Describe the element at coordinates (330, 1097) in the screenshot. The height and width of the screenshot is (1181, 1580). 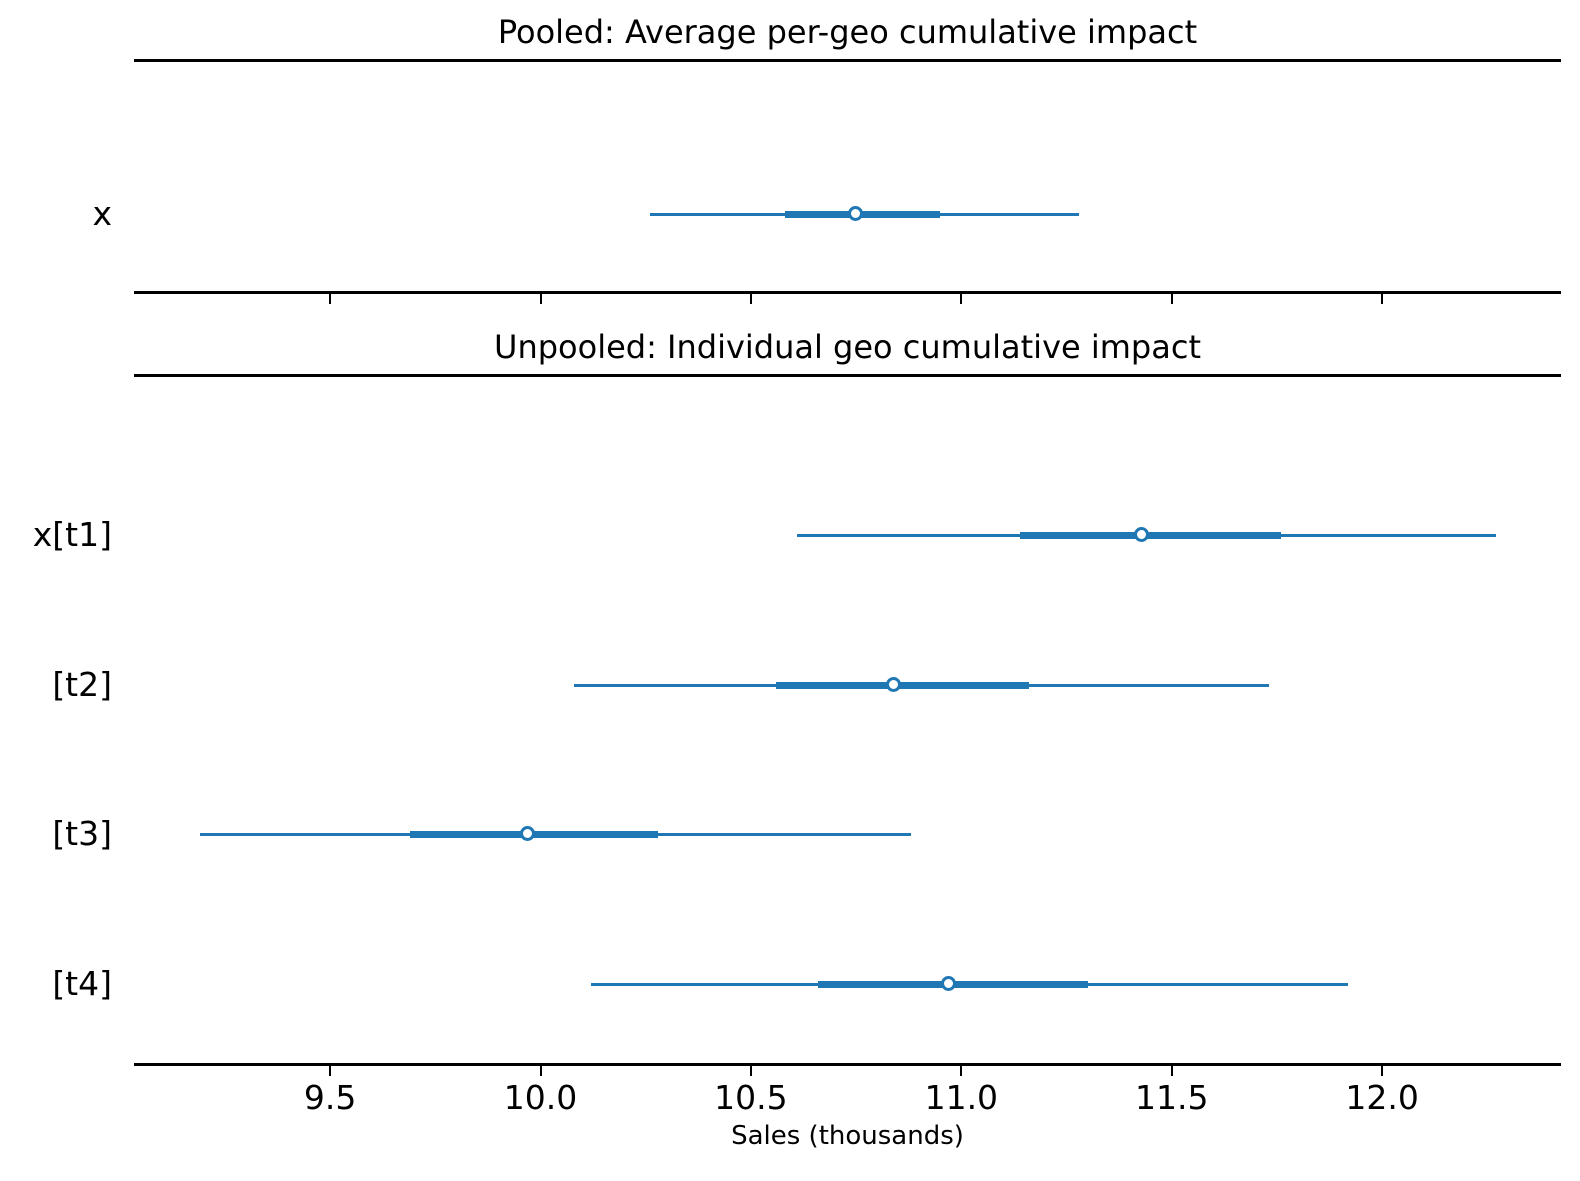
I see `x-axis-tick-label: 9.5` at that location.